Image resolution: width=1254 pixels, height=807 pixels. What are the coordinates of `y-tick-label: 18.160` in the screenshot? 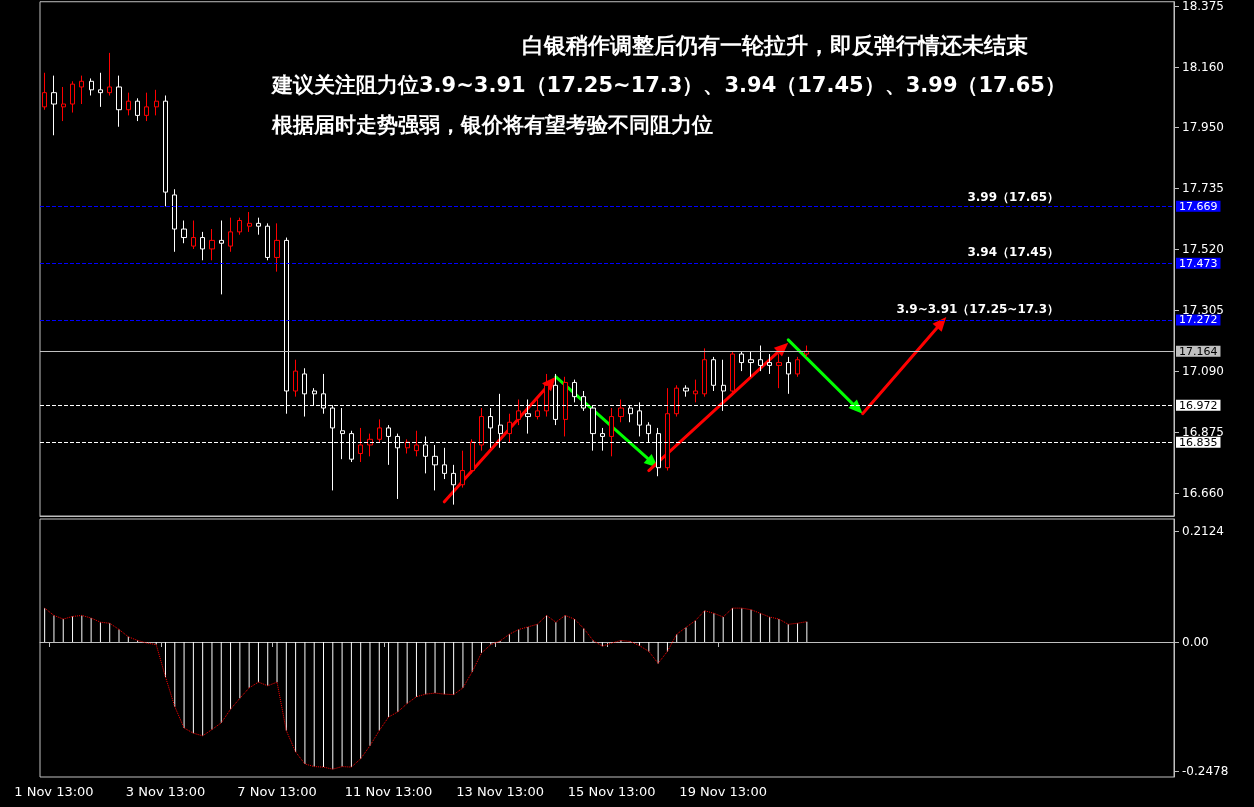 It's located at (1203, 67).